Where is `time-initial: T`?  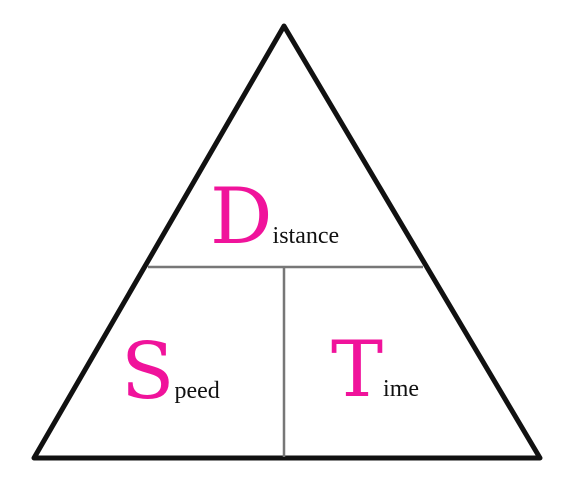 time-initial: T is located at coordinates (357, 370).